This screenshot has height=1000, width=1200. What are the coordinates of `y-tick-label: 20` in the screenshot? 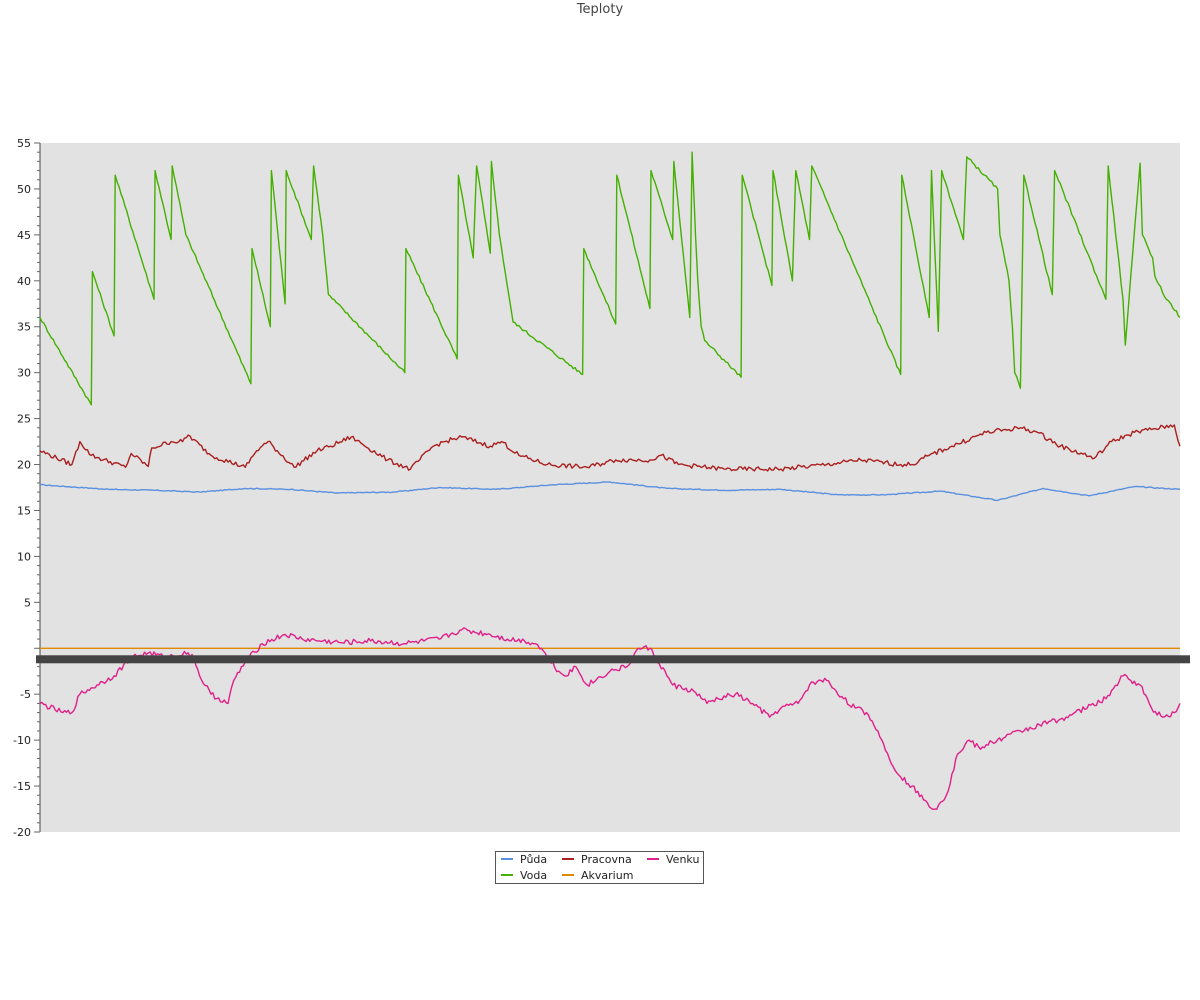 It's located at (24, 465).